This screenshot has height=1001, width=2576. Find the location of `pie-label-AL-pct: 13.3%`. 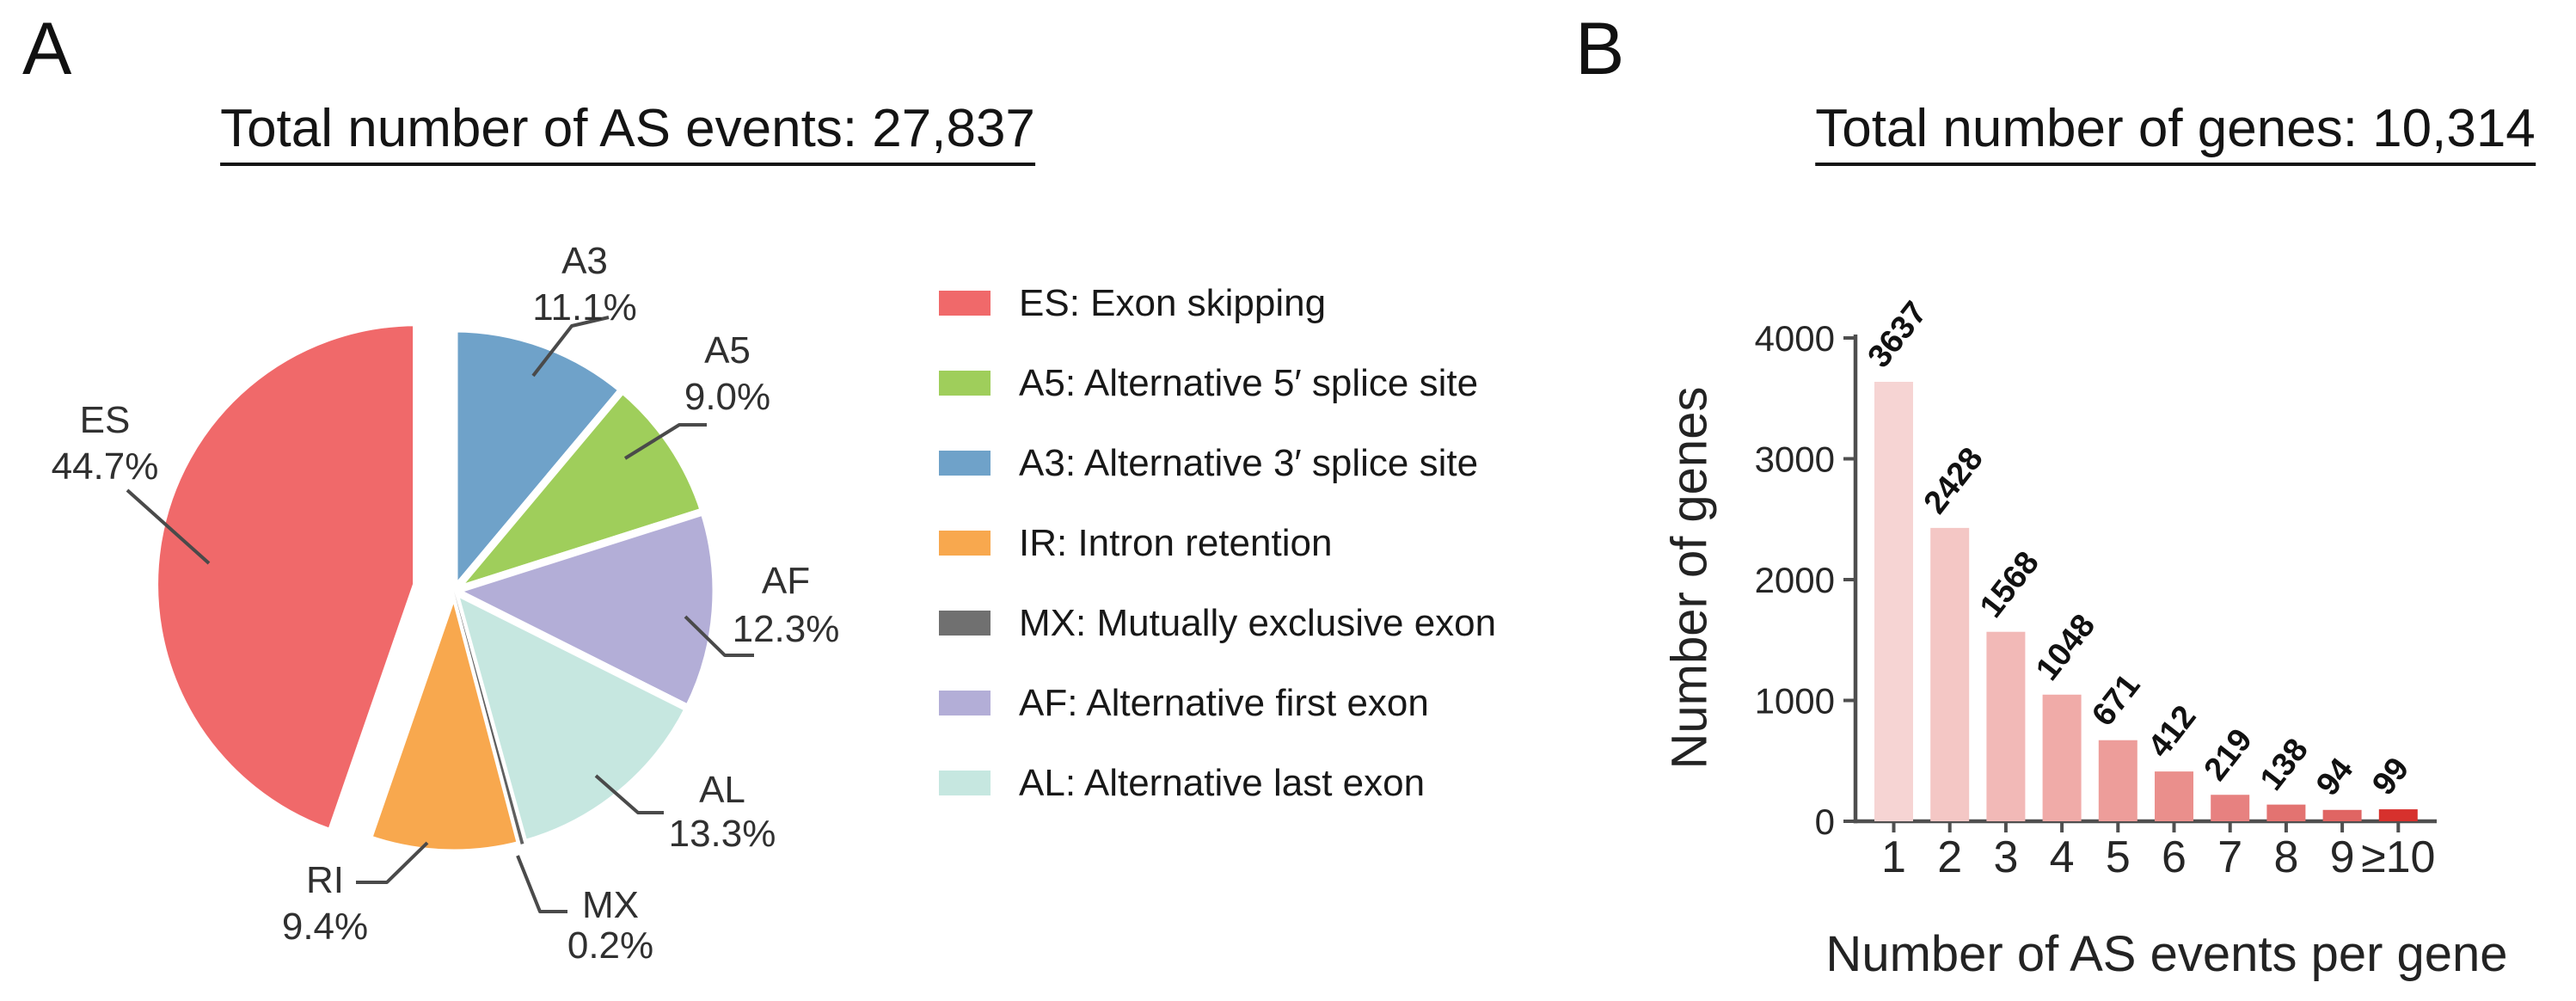

pie-label-AL-pct: 13.3% is located at coordinates (722, 834).